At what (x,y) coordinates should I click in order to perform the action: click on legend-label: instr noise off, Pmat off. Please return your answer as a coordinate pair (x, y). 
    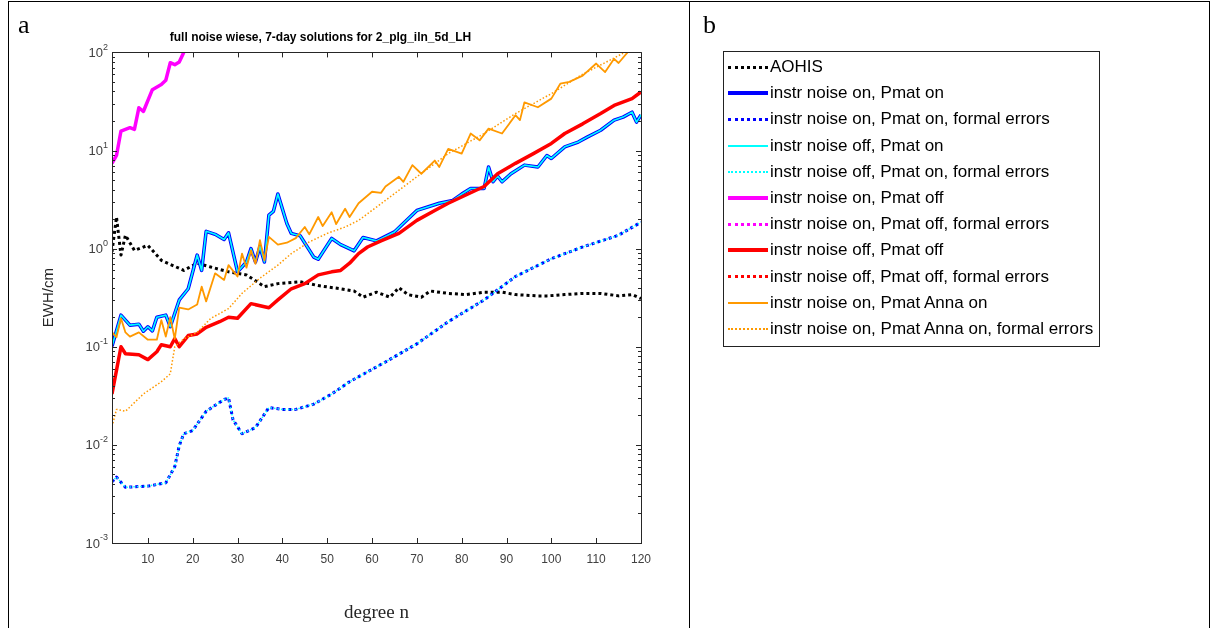
    Looking at the image, I should click on (857, 250).